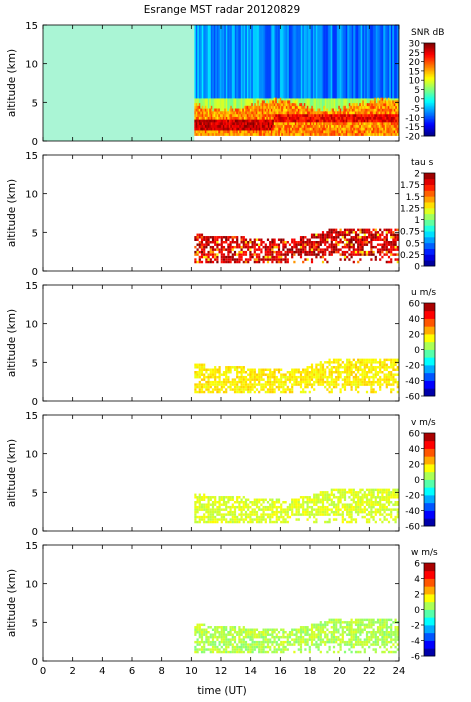 This screenshot has height=702, width=471. I want to click on colorbar-tick-label: 1.25, so click(410, 209).